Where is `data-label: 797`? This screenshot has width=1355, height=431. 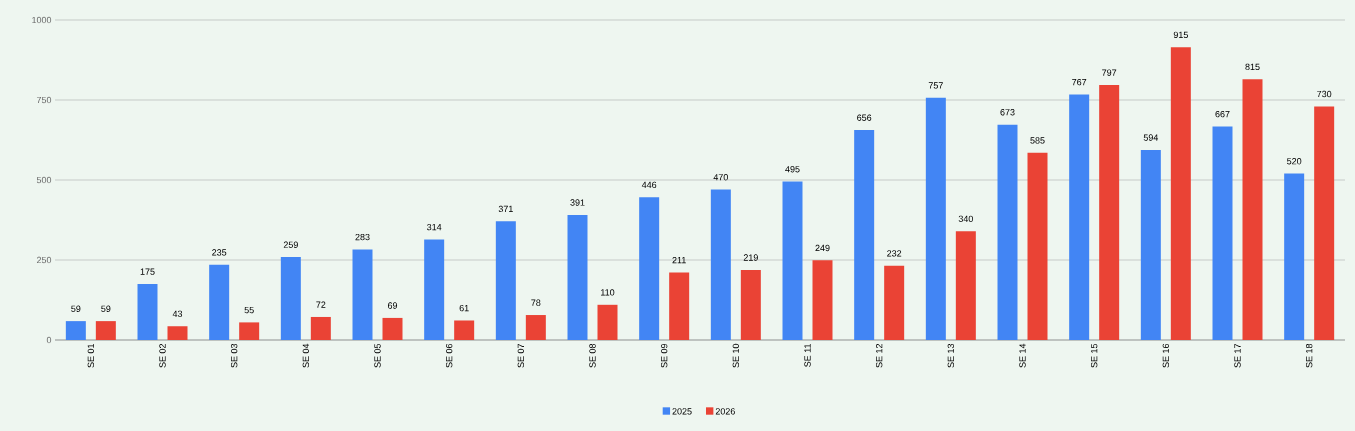
data-label: 797 is located at coordinates (1109, 72).